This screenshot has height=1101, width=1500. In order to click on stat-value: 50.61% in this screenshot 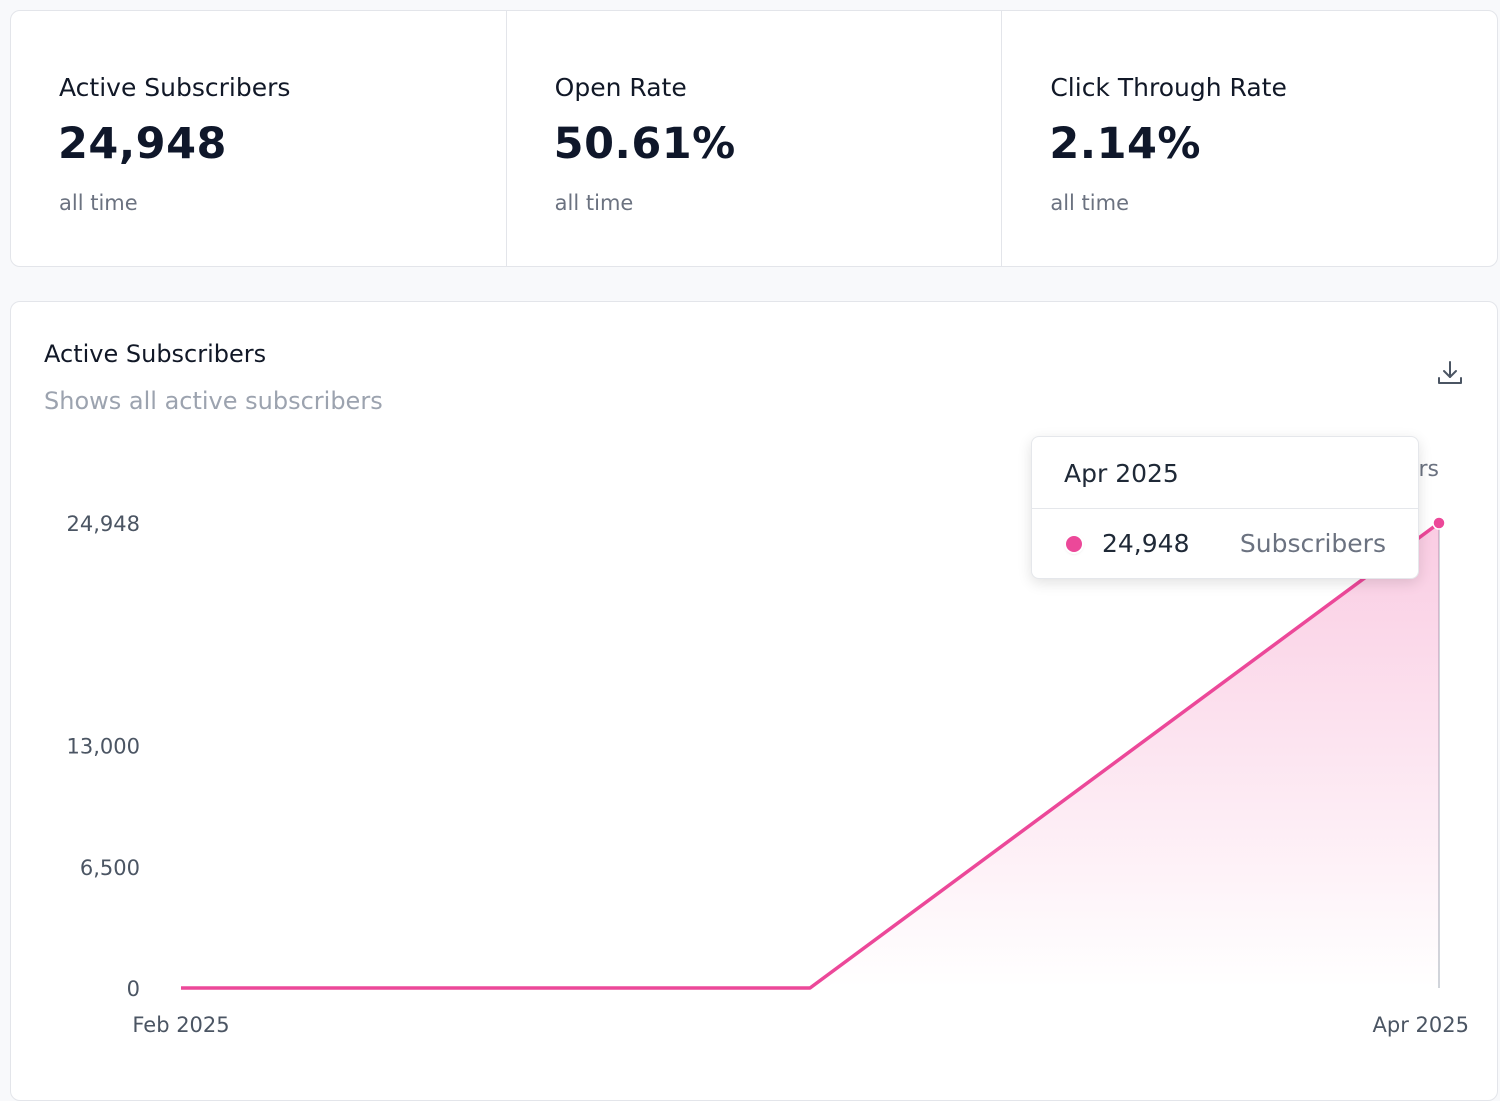, I will do `click(644, 144)`.